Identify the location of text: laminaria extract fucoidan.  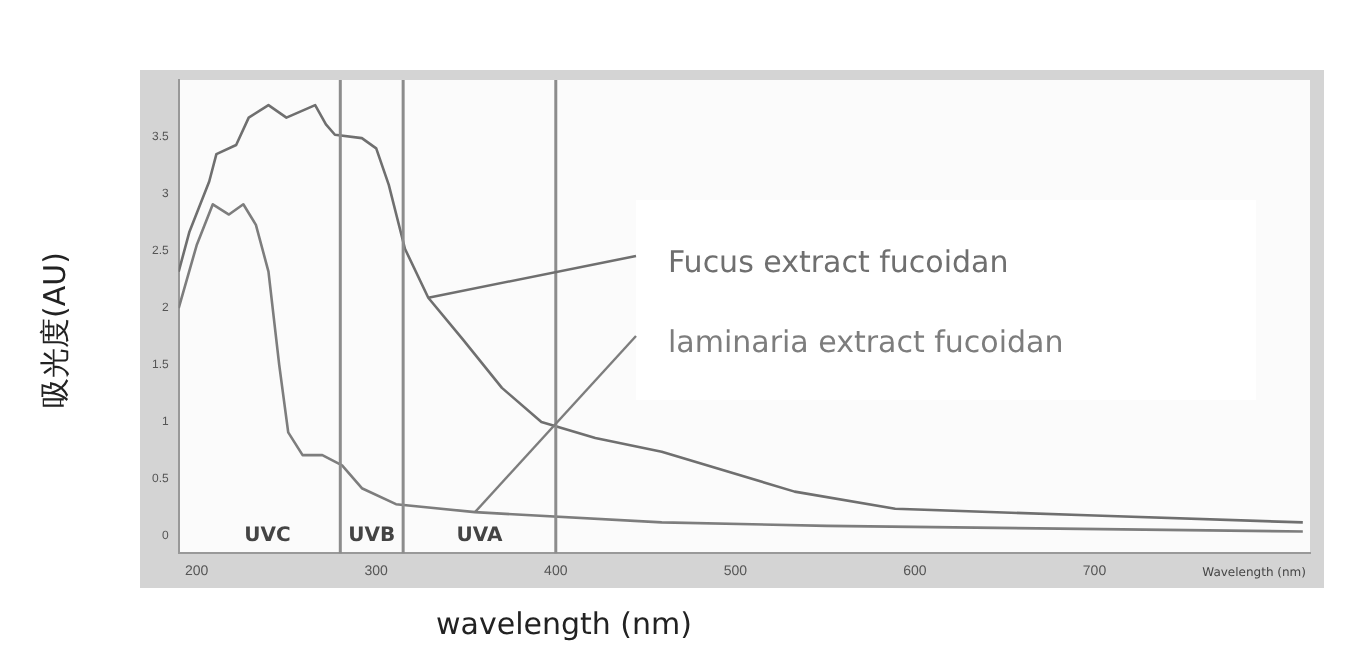
(866, 341).